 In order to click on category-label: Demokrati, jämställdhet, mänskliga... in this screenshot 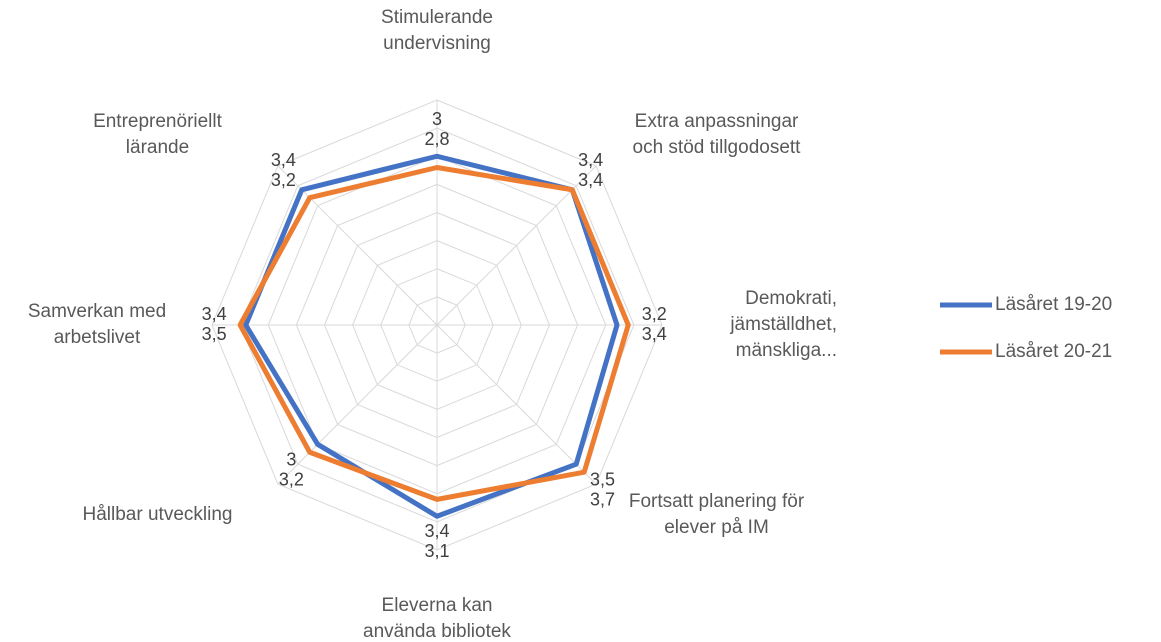, I will do `click(783, 324)`.